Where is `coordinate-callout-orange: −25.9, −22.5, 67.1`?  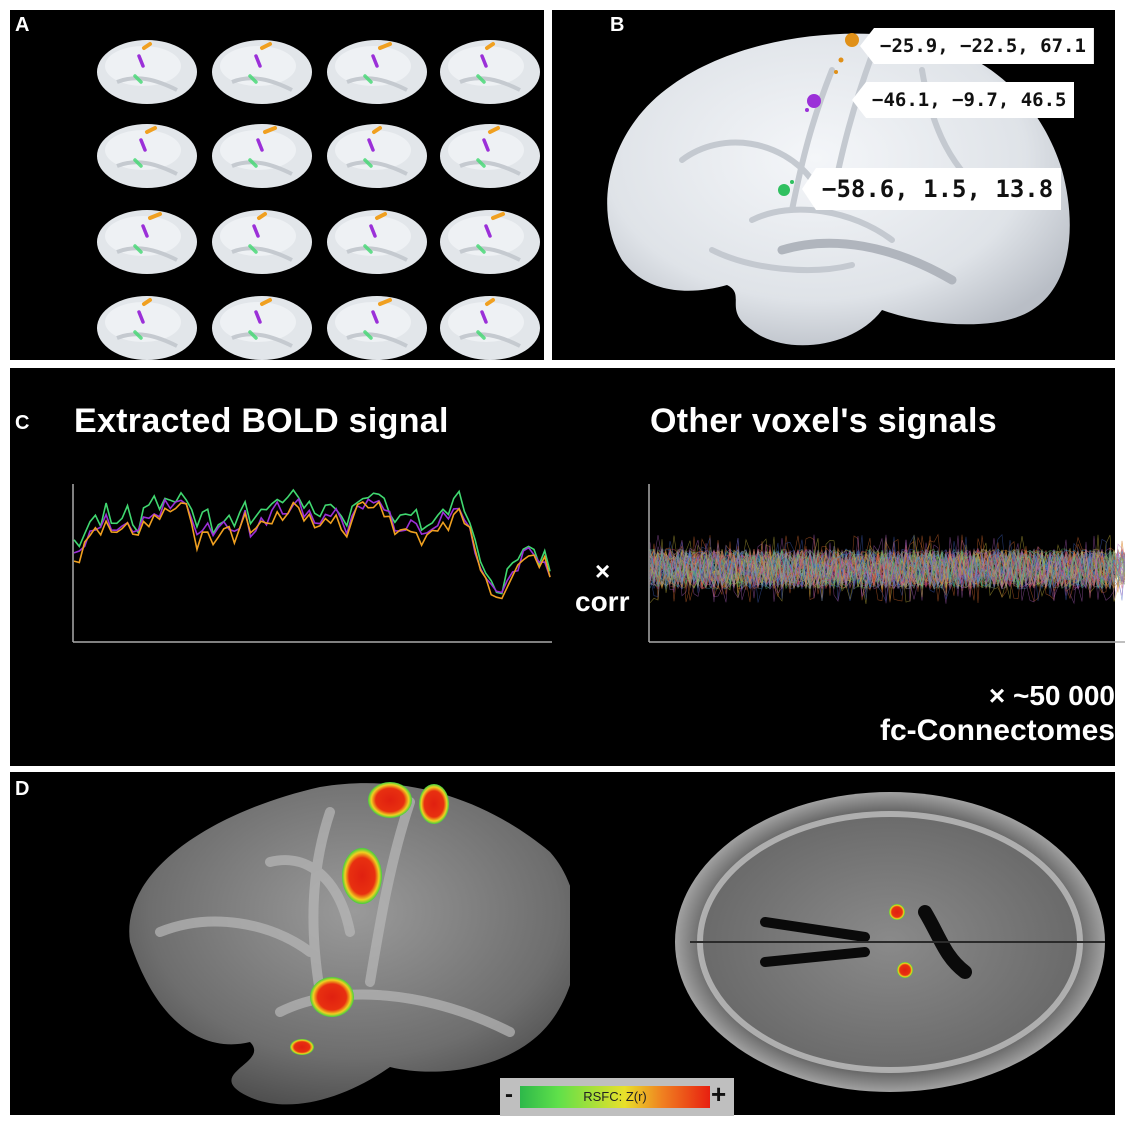
coordinate-callout-orange: −25.9, −22.5, 67.1 is located at coordinates (977, 46).